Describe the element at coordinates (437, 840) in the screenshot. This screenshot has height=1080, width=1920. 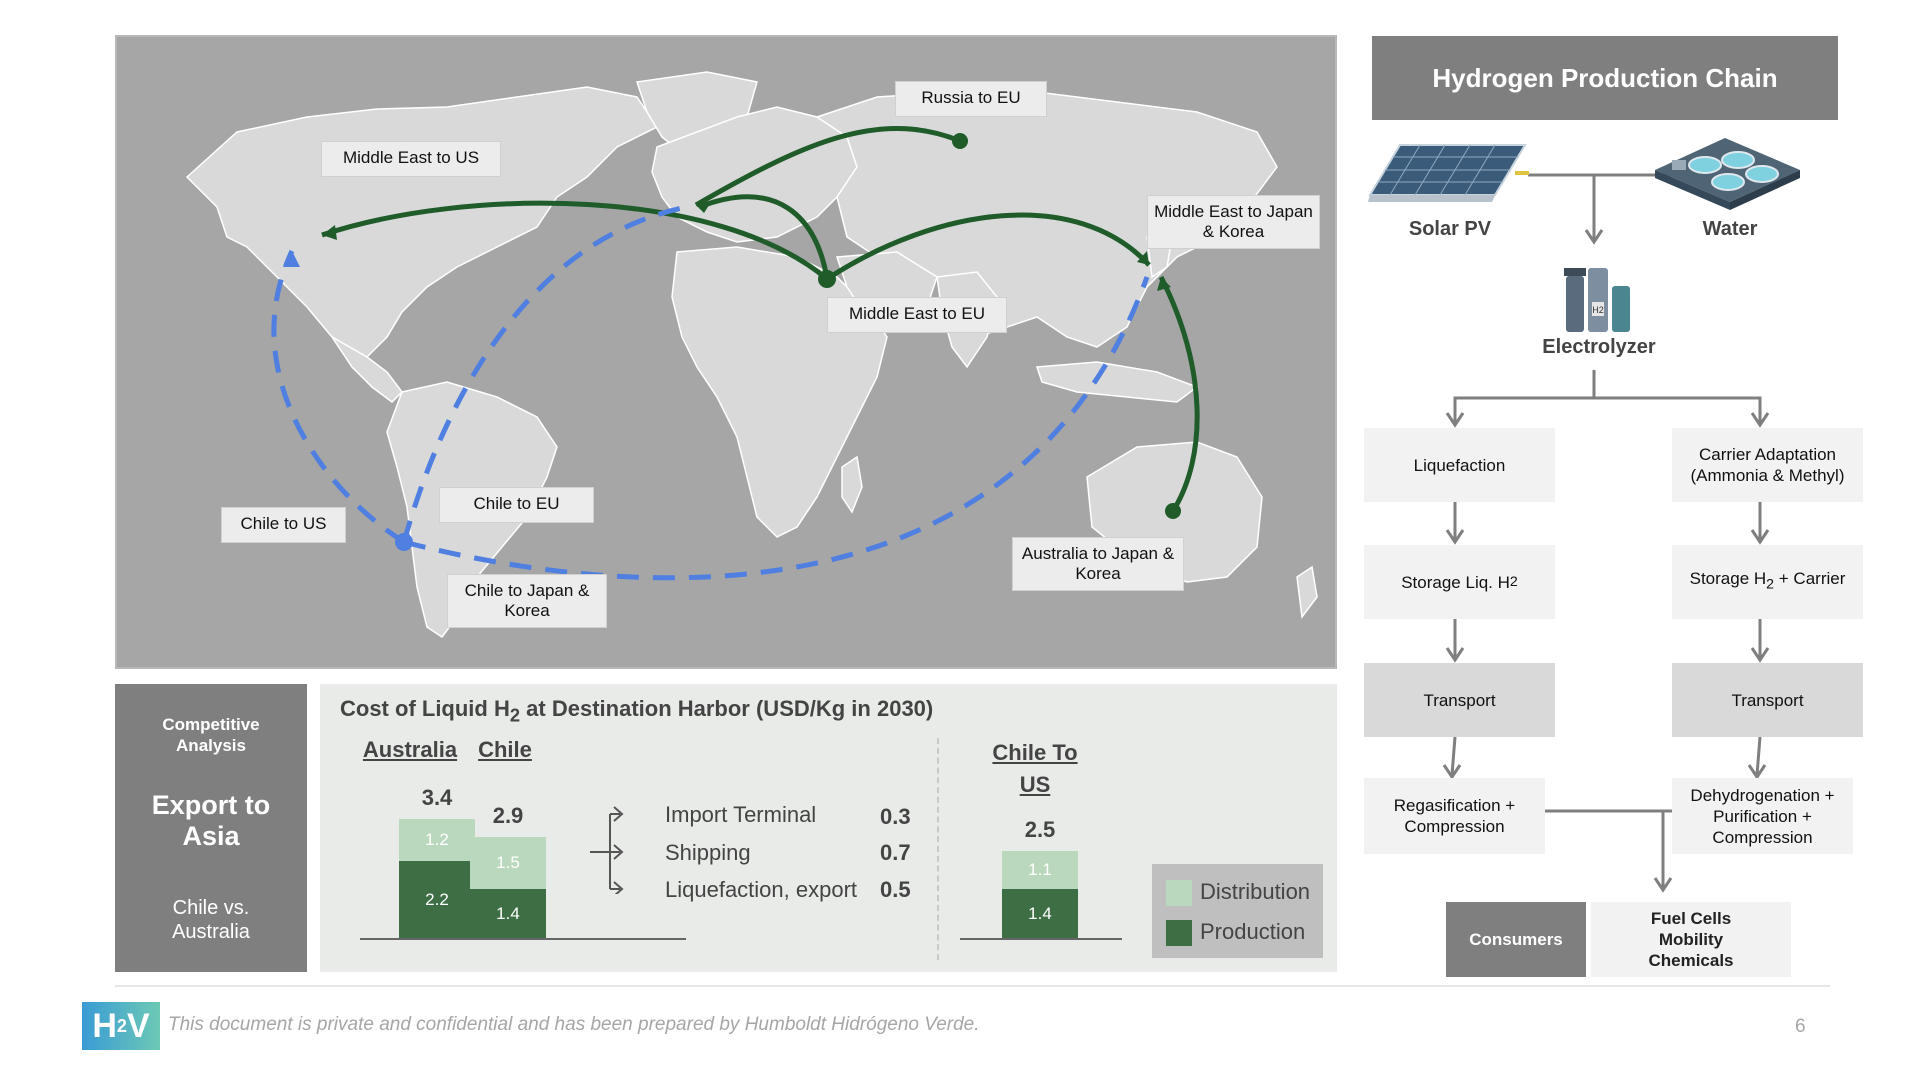
I see `bar-distribution-0: 1.2` at that location.